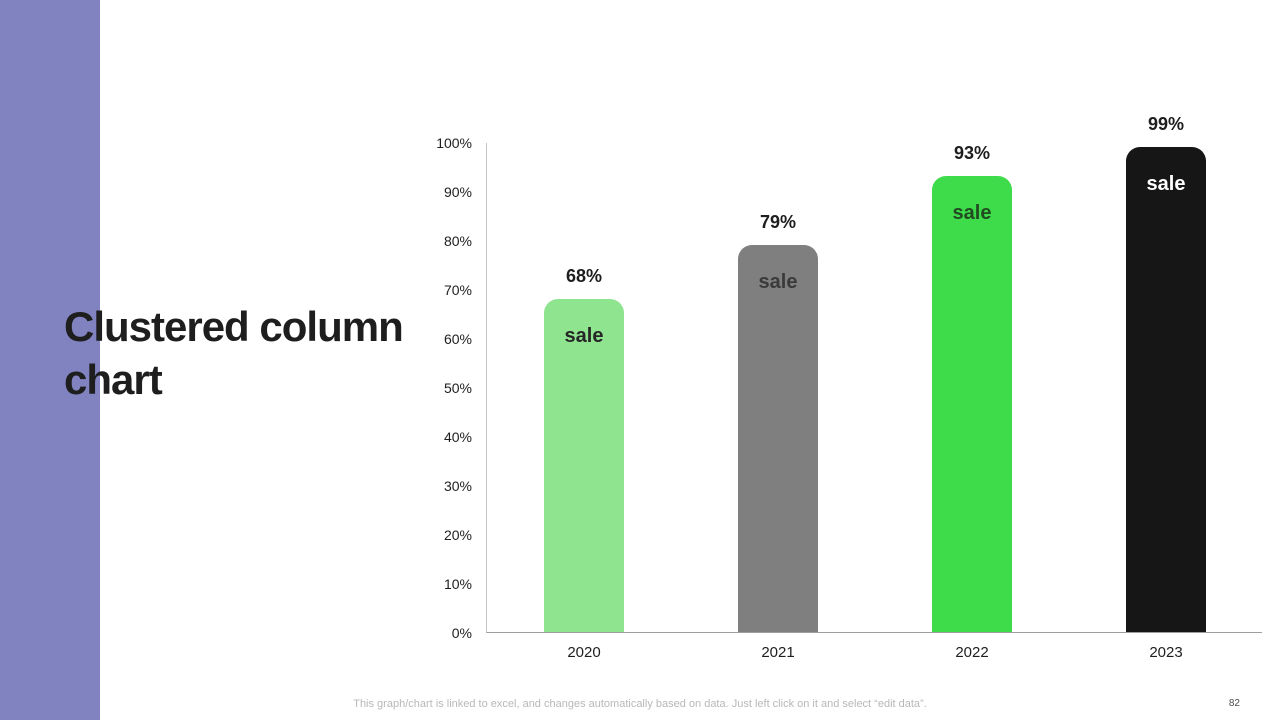 The width and height of the screenshot is (1280, 720). Describe the element at coordinates (457, 486) in the screenshot. I see `y-axis-tick-label: 30%` at that location.